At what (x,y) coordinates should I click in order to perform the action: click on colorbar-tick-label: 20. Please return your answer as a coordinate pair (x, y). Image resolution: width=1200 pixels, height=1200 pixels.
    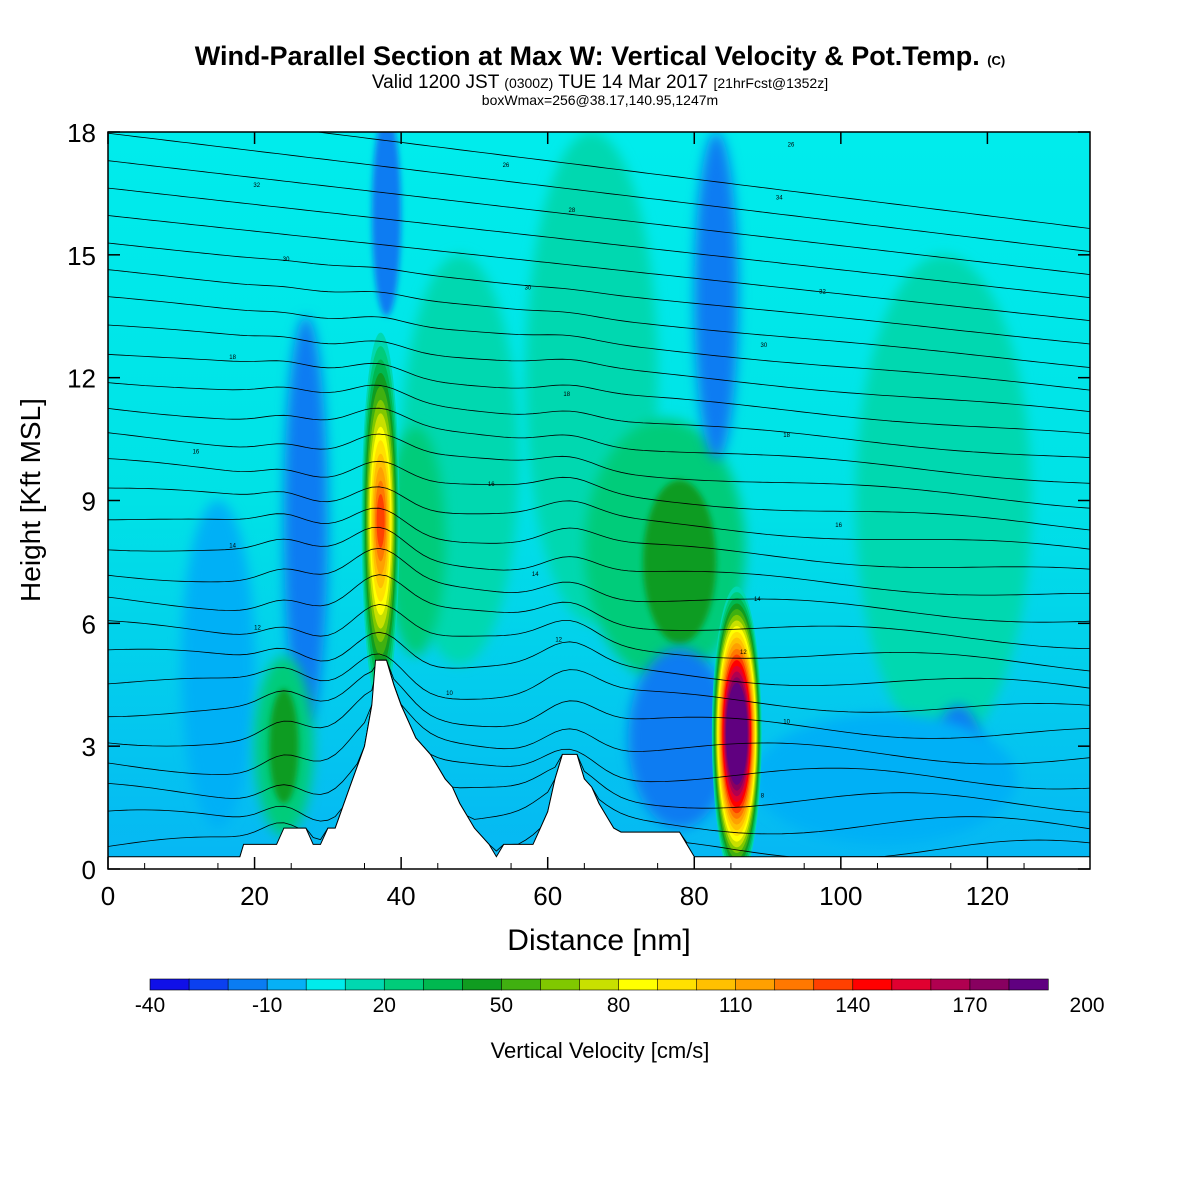
    Looking at the image, I should click on (384, 1005).